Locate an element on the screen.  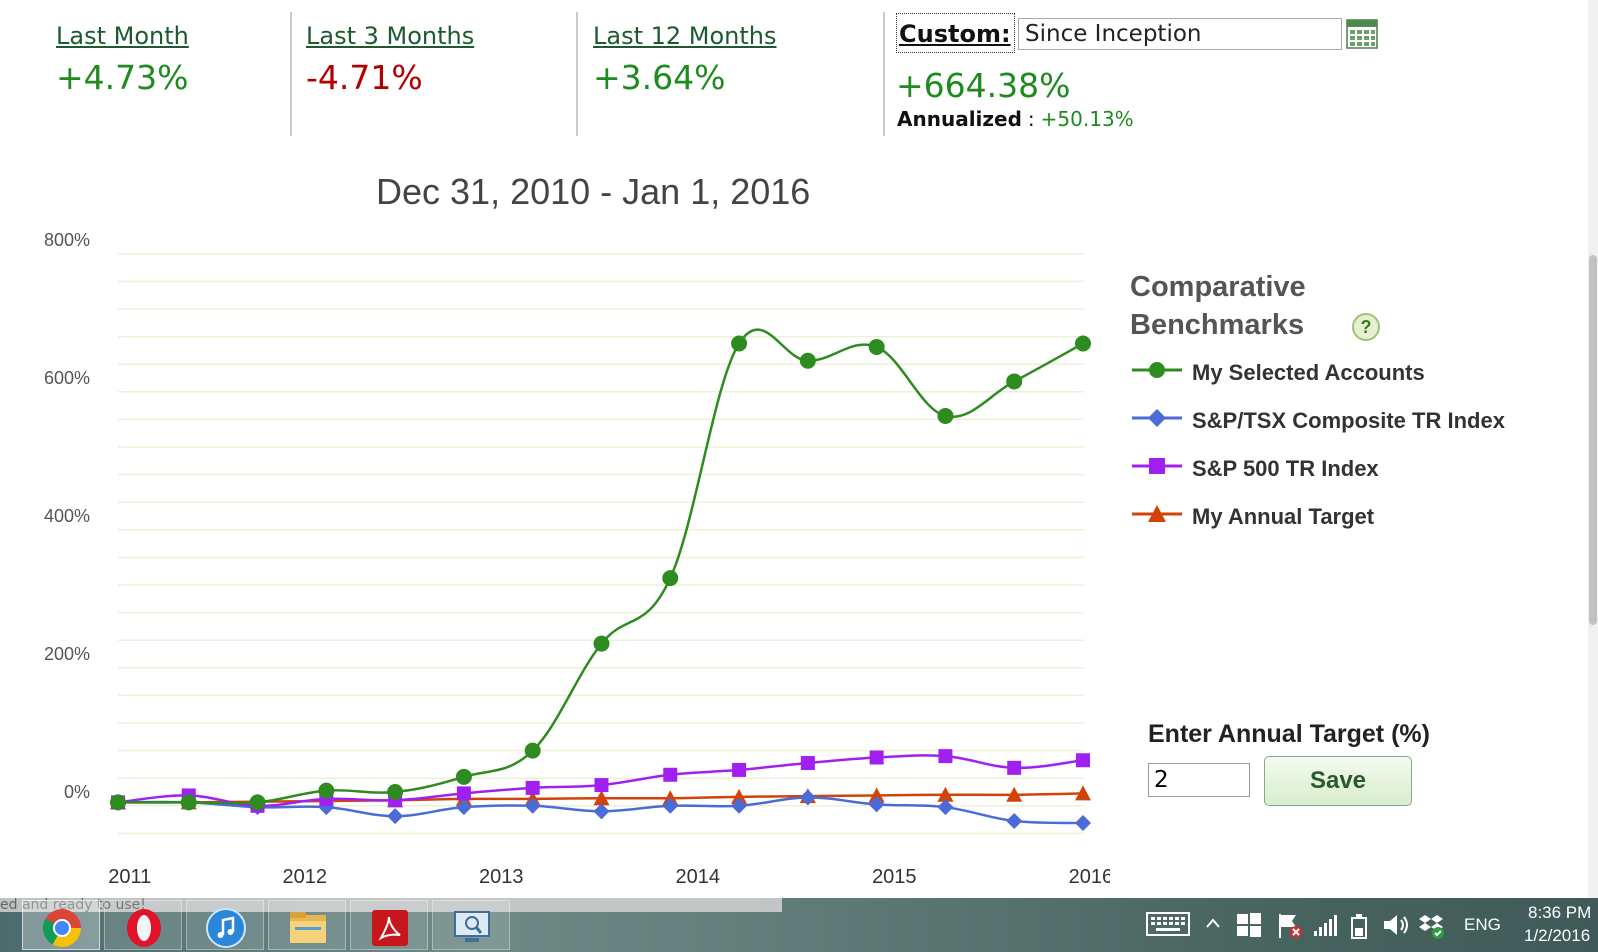
taskbar-chrome-button is located at coordinates (61, 925).